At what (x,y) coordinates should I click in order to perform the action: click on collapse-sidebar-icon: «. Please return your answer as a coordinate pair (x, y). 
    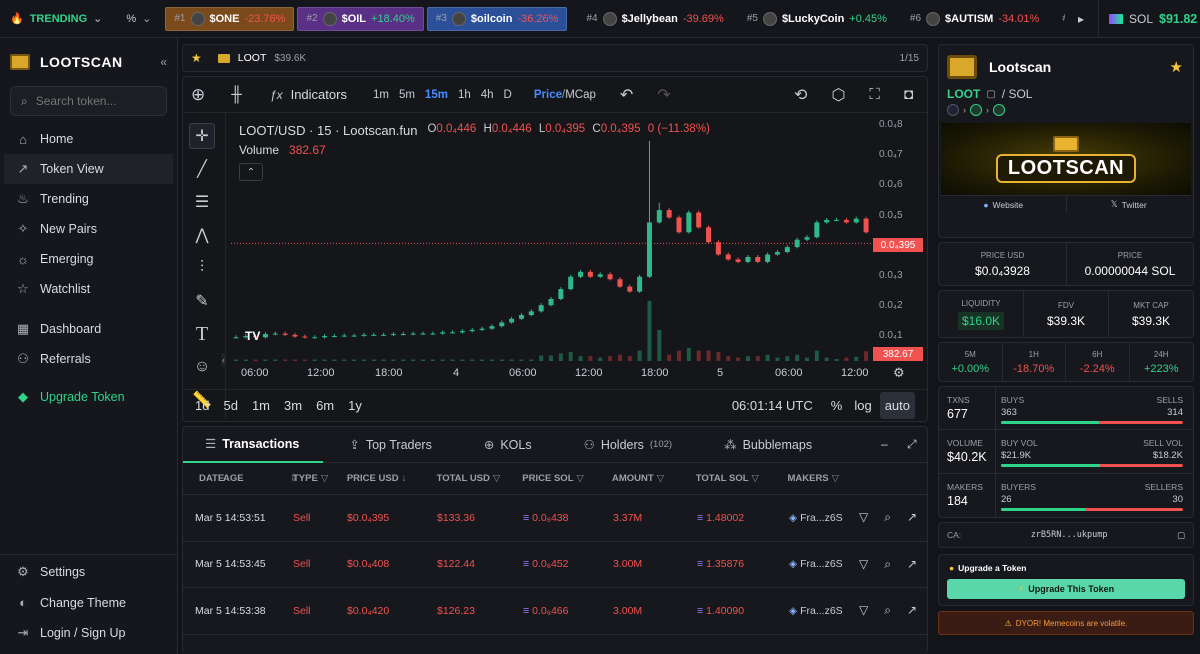
    Looking at the image, I should click on (163, 62).